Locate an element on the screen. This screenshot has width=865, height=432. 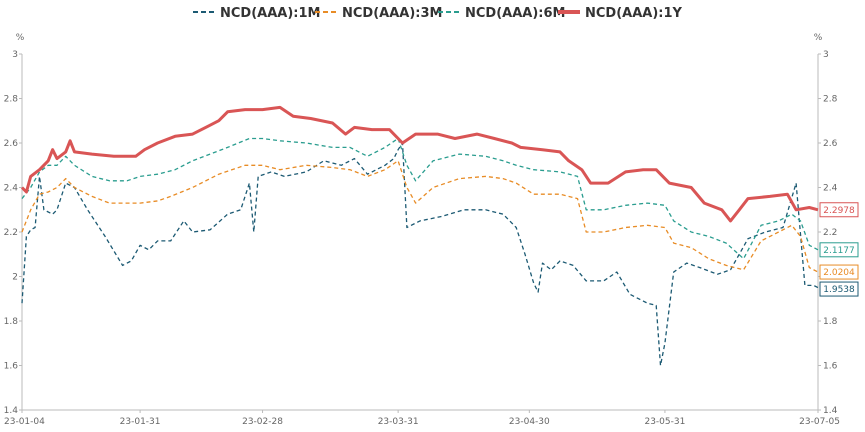
x-tick-label: 23-07-05 is located at coordinates (819, 422).